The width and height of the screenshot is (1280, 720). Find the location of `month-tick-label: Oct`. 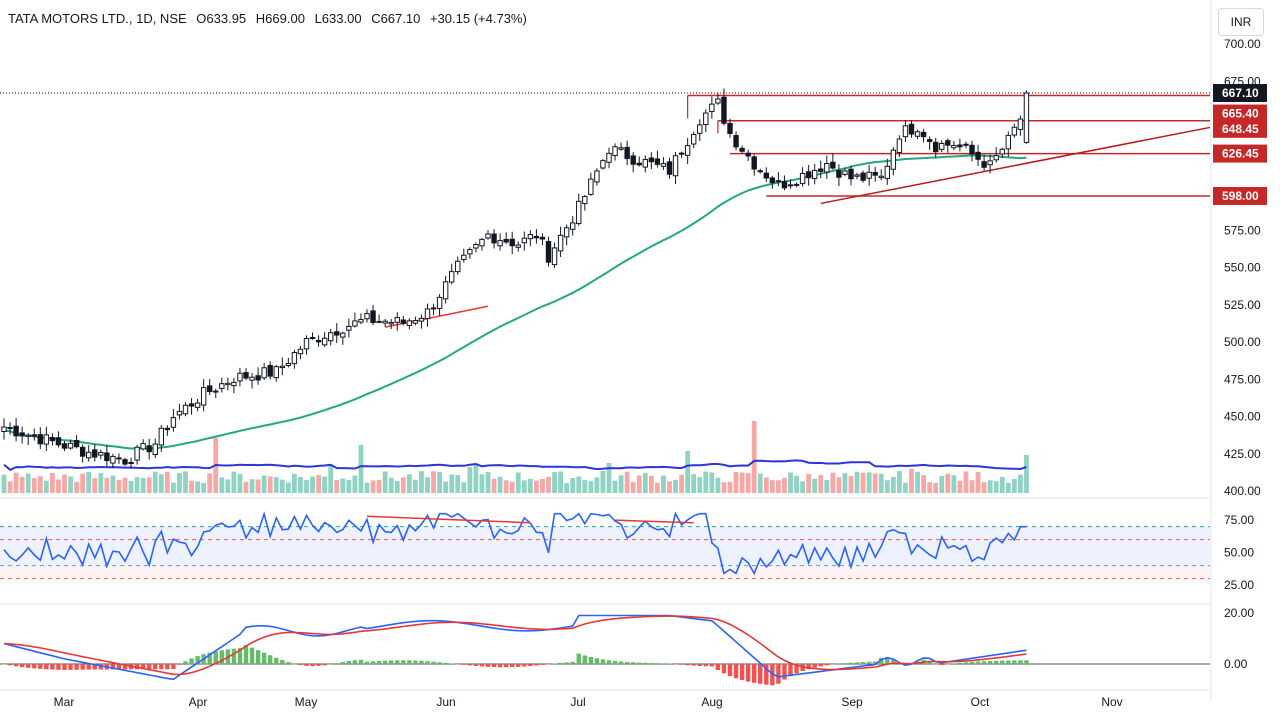

month-tick-label: Oct is located at coordinates (980, 702).